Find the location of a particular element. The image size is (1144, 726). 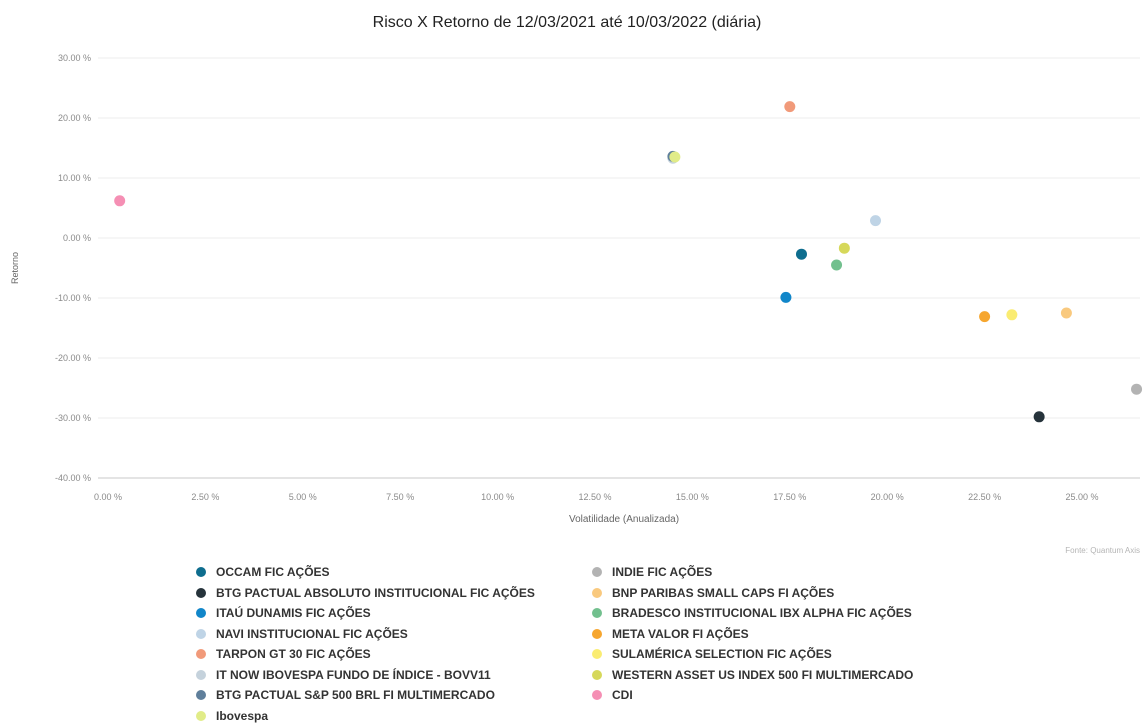

x-tick-label: 17.50 % is located at coordinates (789, 497).